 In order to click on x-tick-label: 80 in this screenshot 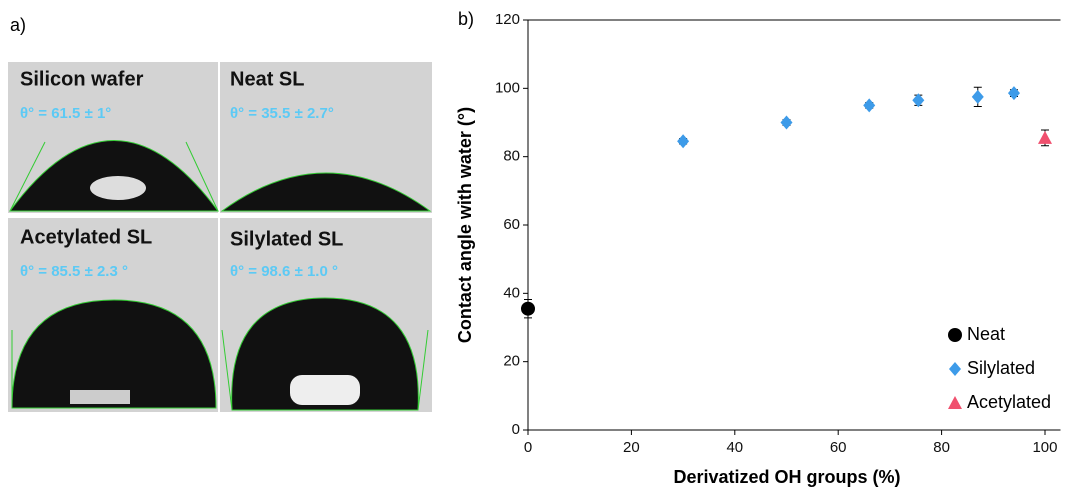, I will do `click(941, 447)`.